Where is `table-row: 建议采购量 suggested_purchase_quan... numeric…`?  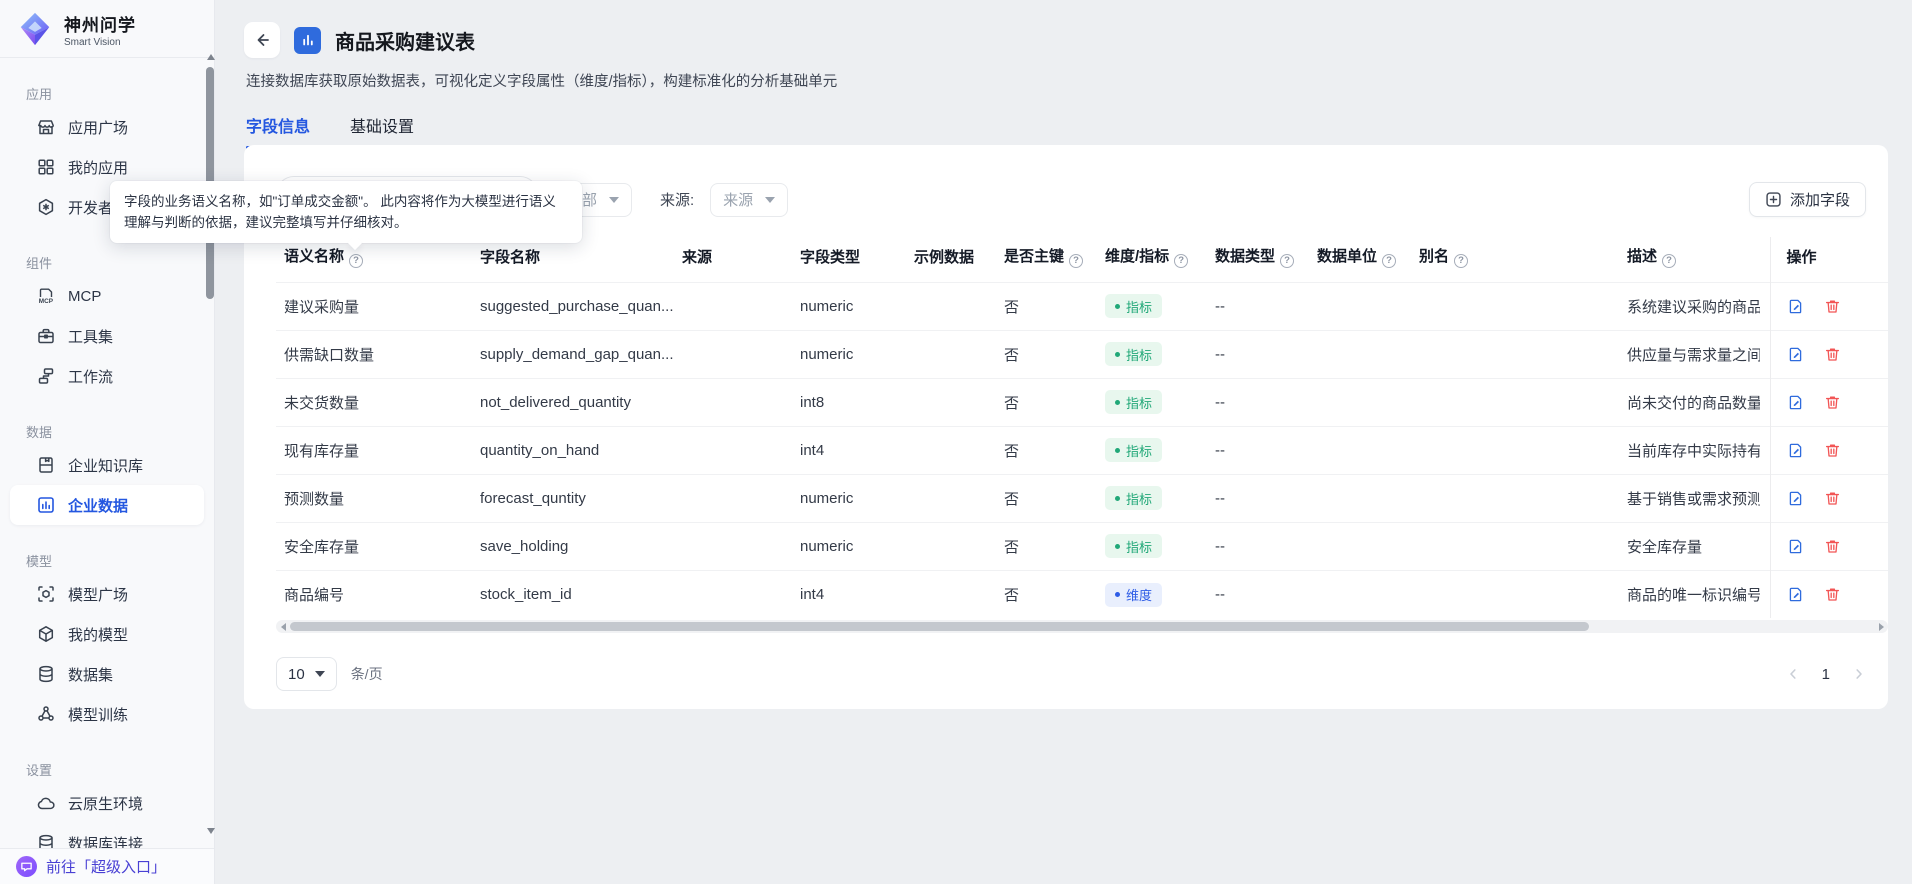 table-row: 建议采购量 suggested_purchase_quan... numeric… is located at coordinates (1082, 306).